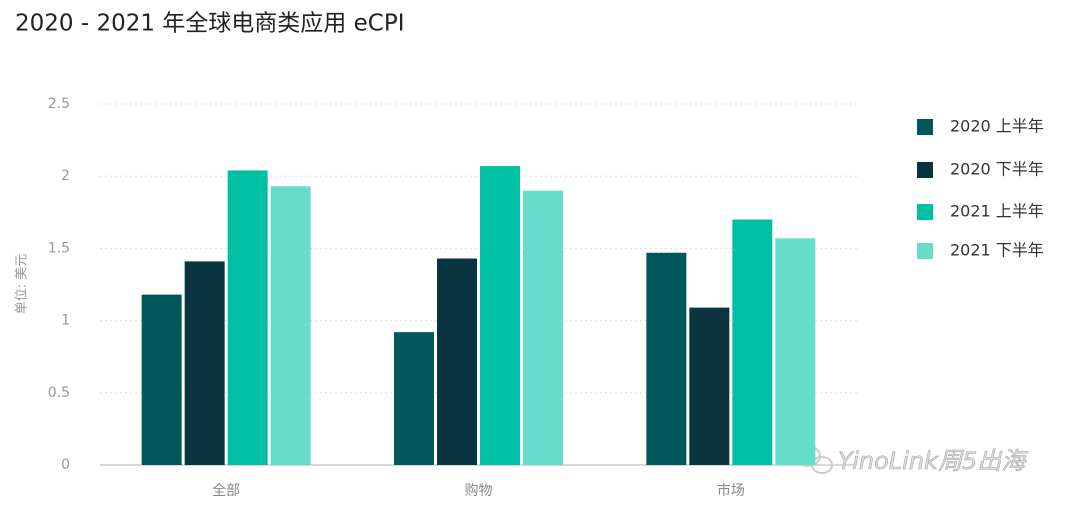 This screenshot has width=1080, height=509. I want to click on y-tick-label: 1.5, so click(59, 248).